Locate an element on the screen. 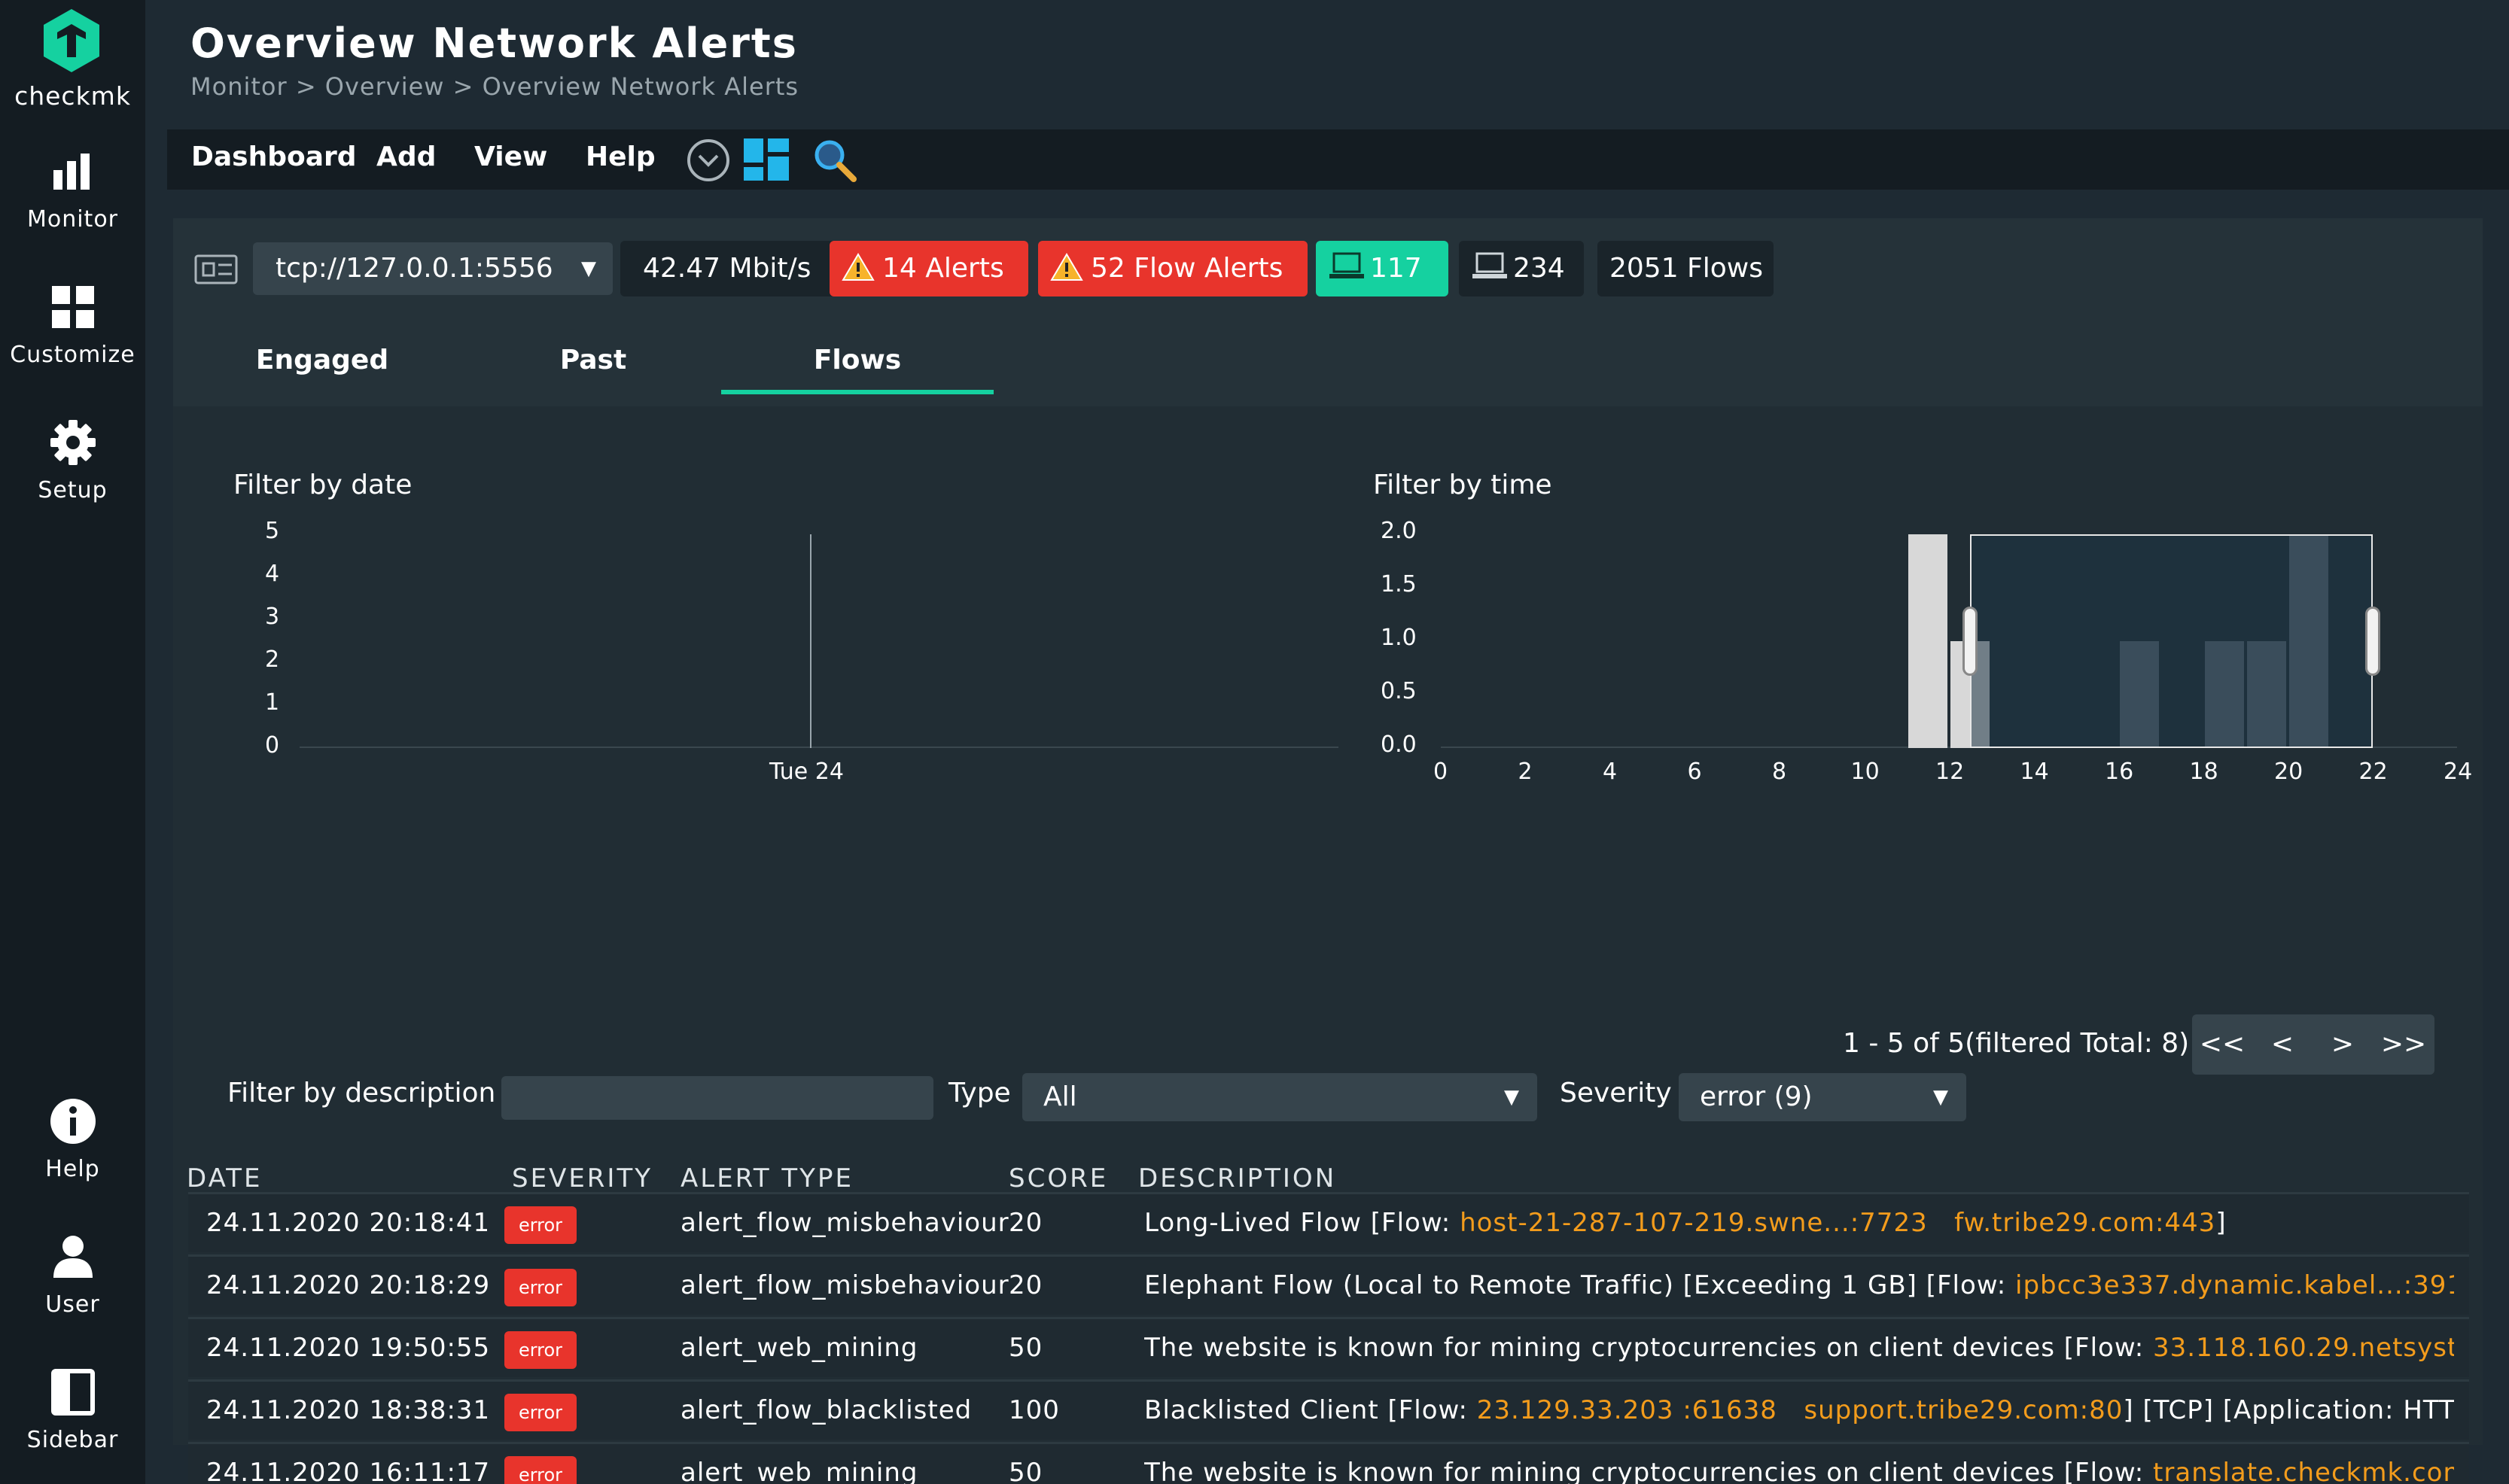 Image resolution: width=2509 pixels, height=1484 pixels. alert-date: 24.11.2020 20:18:41 is located at coordinates (348, 1223).